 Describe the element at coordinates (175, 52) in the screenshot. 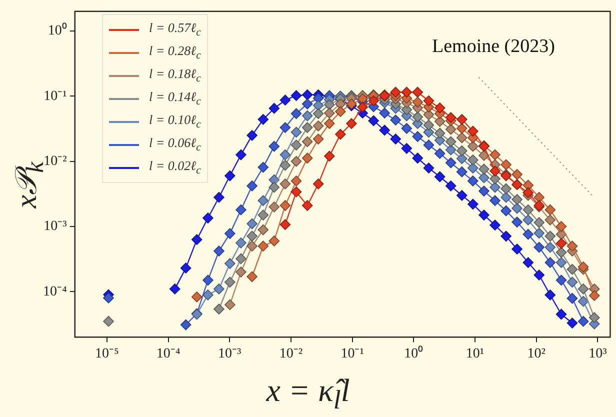

I see `legend-label: l = 0.28ℓ$_{c}$` at that location.